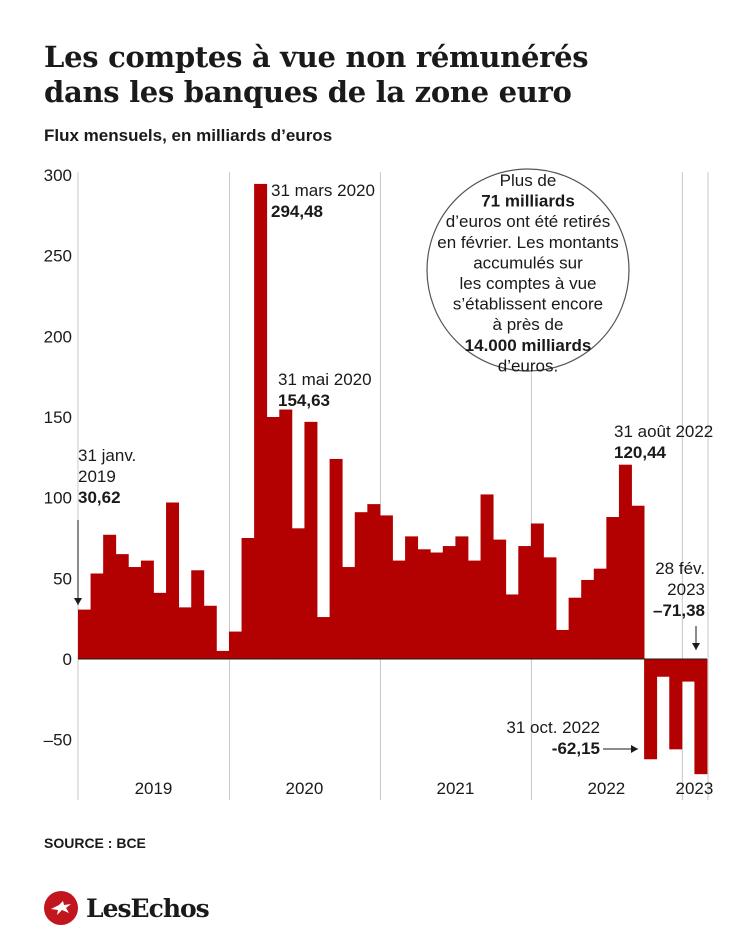 The width and height of the screenshot is (750, 938). Describe the element at coordinates (305, 788) in the screenshot. I see `year-label: 2020` at that location.